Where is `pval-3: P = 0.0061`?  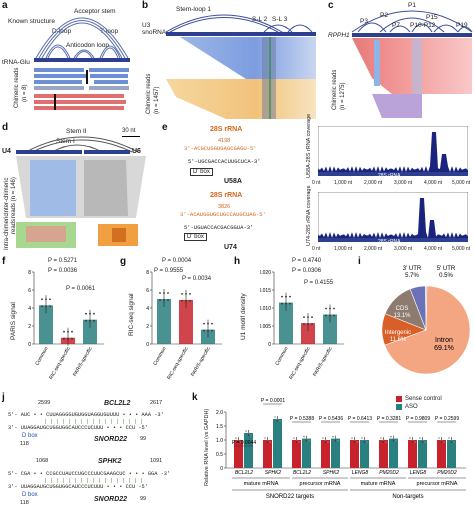
pval-3: P = 0.0061 is located at coordinates (81, 289).